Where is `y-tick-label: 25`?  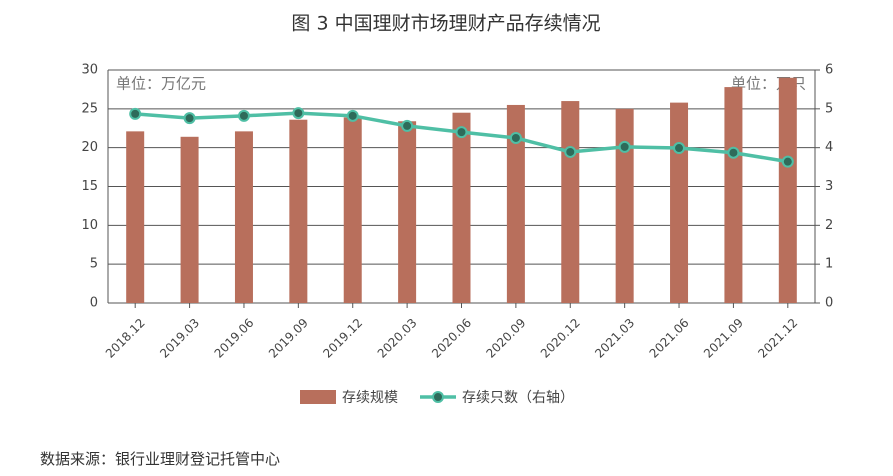 y-tick-label: 25 is located at coordinates (89, 108).